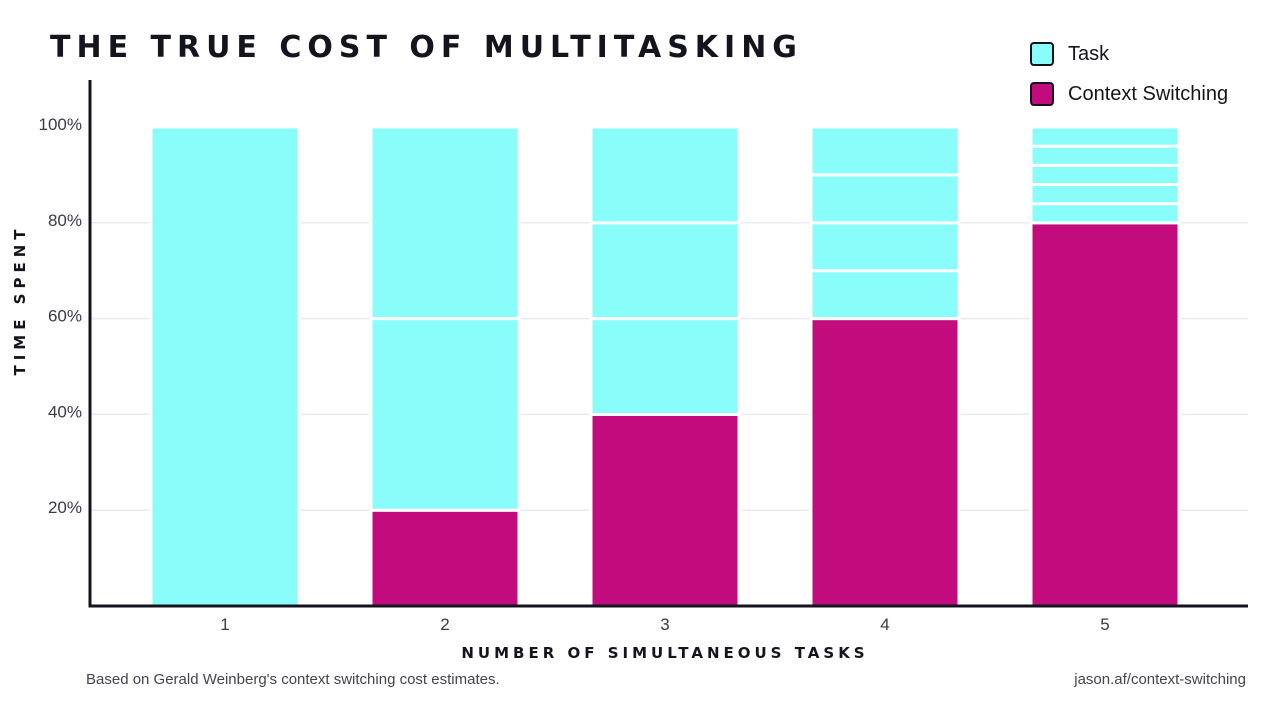 This screenshot has height=720, width=1280. Describe the element at coordinates (1148, 93) in the screenshot. I see `legend-label-context-switching: Context Switching` at that location.